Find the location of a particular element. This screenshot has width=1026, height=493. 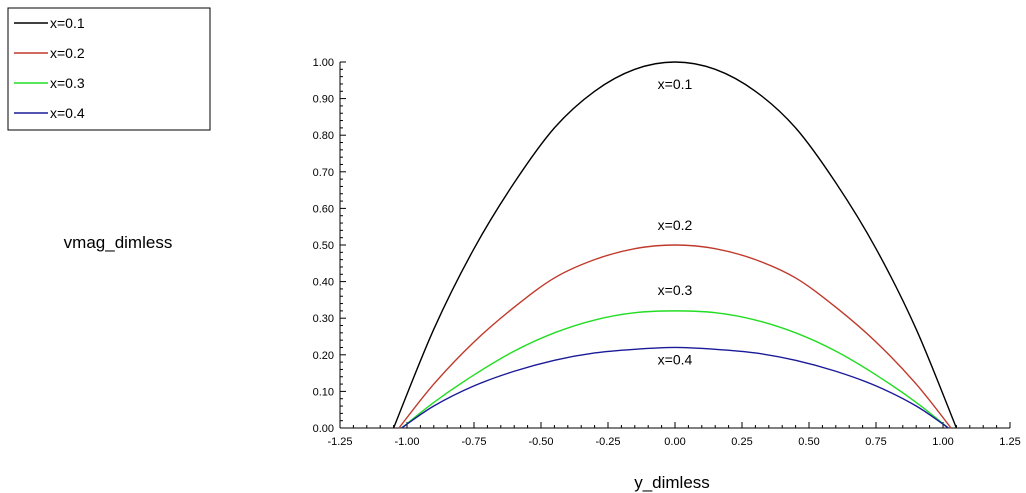

legend-label-1: x=0.1 is located at coordinates (67, 23).